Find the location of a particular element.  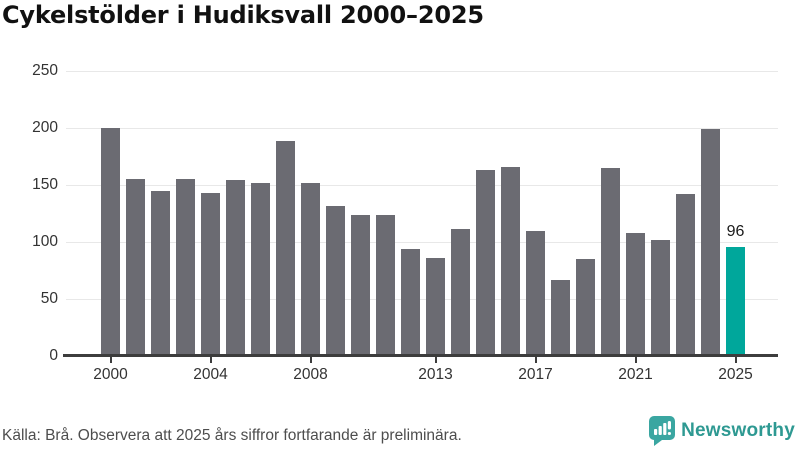

bar-2023 is located at coordinates (685, 275).